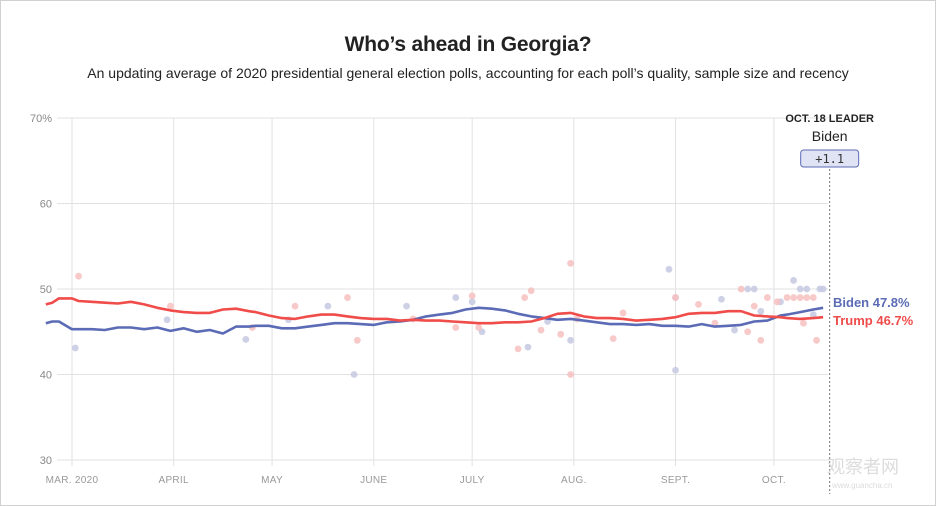 The width and height of the screenshot is (936, 506). What do you see at coordinates (873, 320) in the screenshot?
I see `trump-end-label: Trump 46.7%` at bounding box center [873, 320].